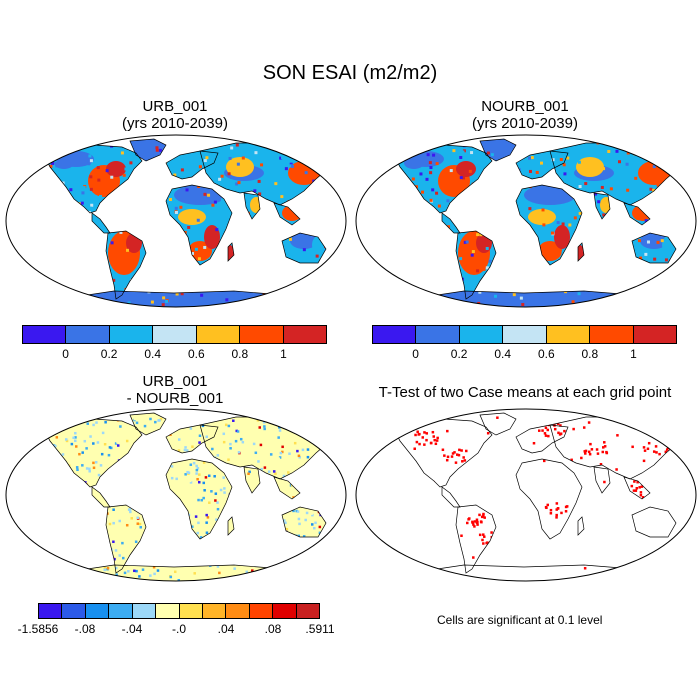  Describe the element at coordinates (240, 354) in the screenshot. I see `colorbar-tick-label: 0.8` at that location.